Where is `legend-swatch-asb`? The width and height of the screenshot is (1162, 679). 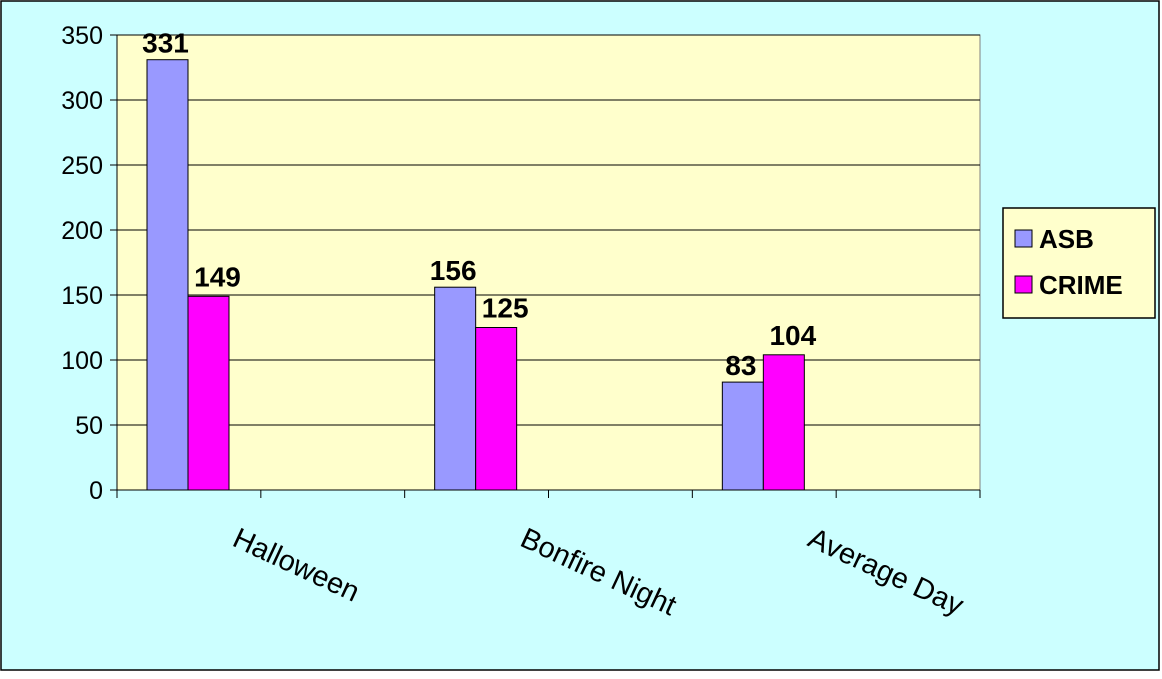
legend-swatch-asb is located at coordinates (1023, 238).